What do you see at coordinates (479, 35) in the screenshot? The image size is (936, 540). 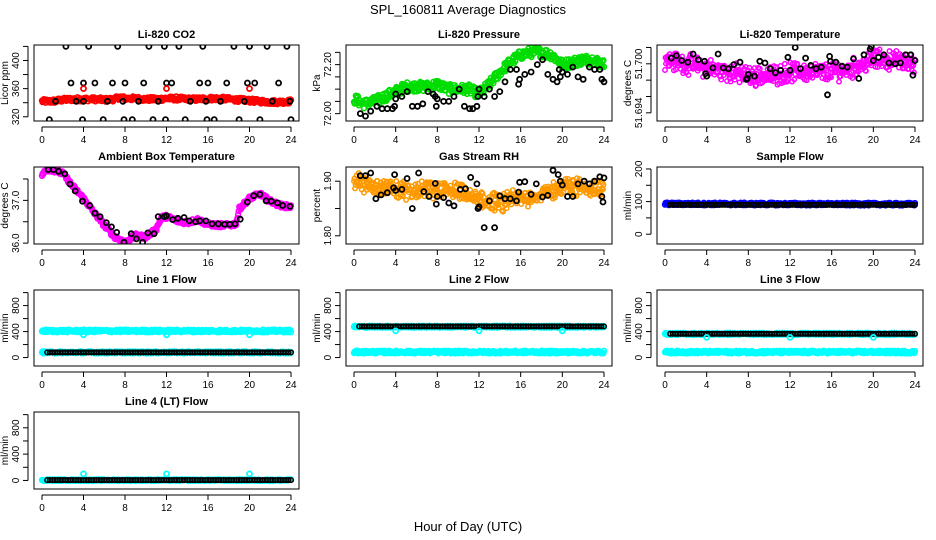 I see `panel-title: Li-820 Pressure` at bounding box center [479, 35].